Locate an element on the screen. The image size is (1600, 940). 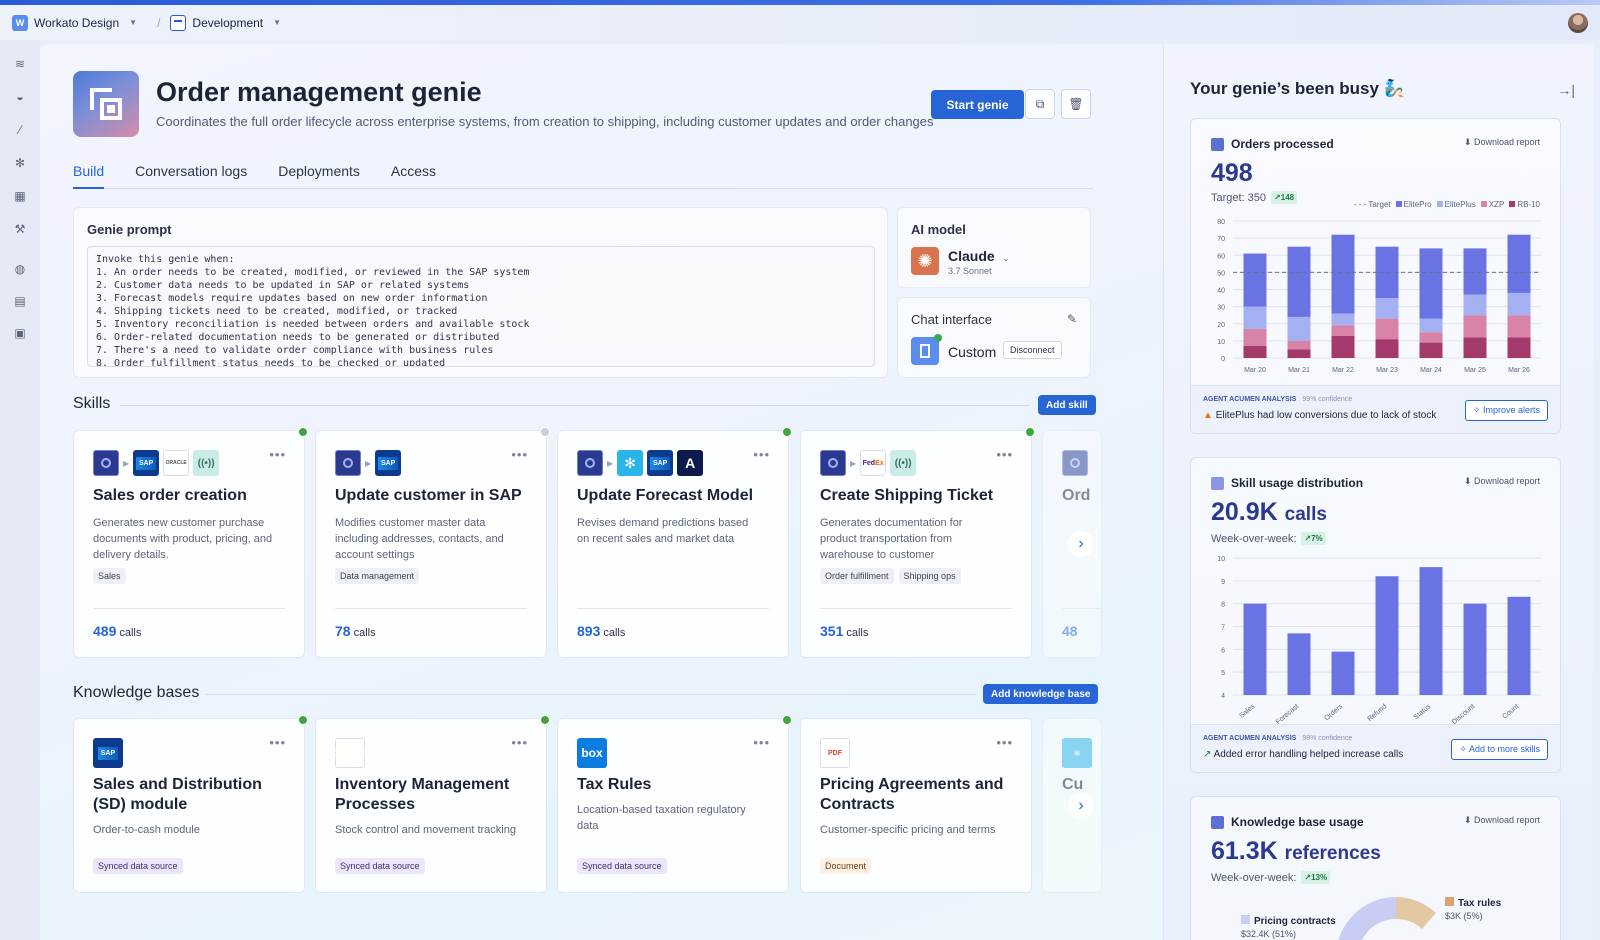
skill-tag: Sales is located at coordinates (109, 576).